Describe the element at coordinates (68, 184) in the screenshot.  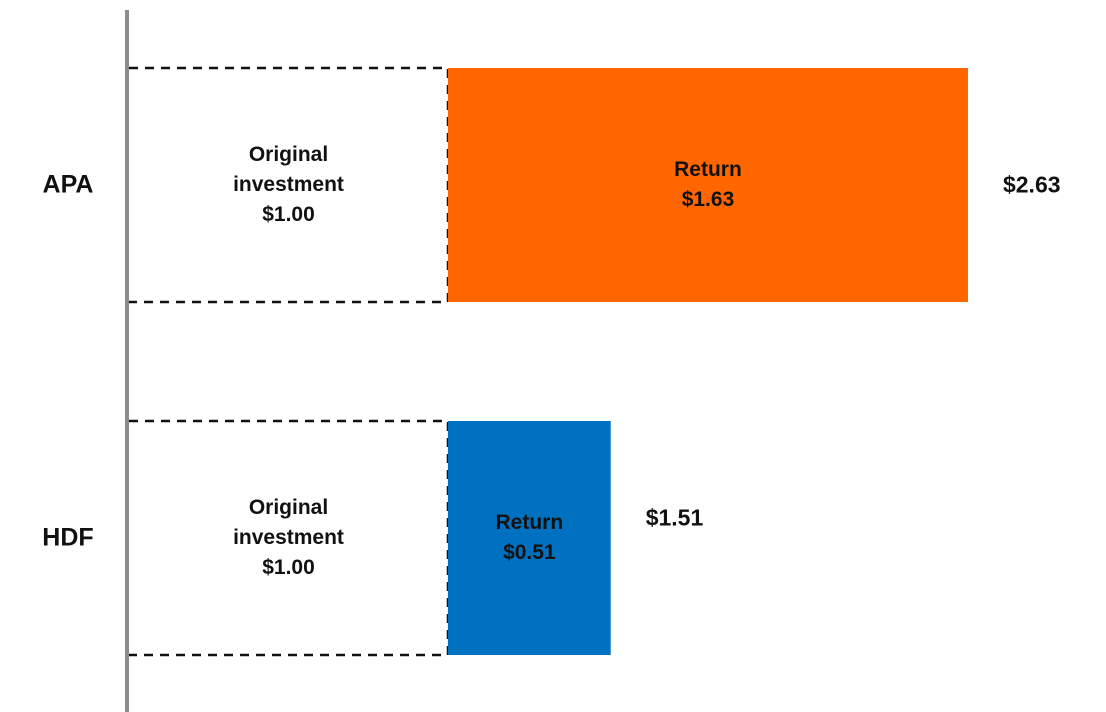
I see `category-label: APA` at that location.